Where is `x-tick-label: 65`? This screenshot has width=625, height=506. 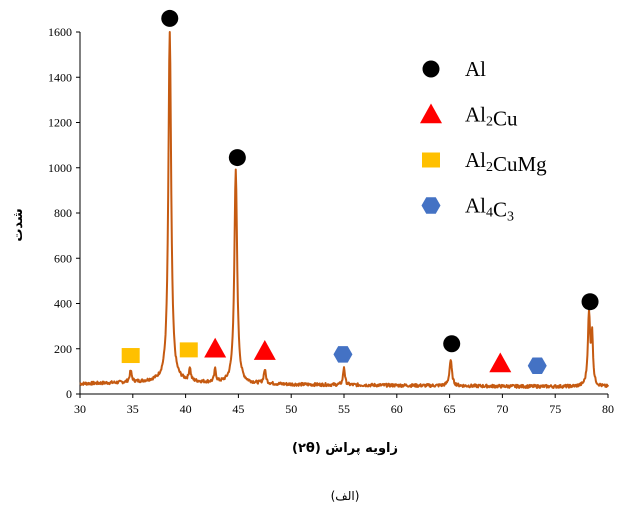 x-tick-label: 65 is located at coordinates (450, 409).